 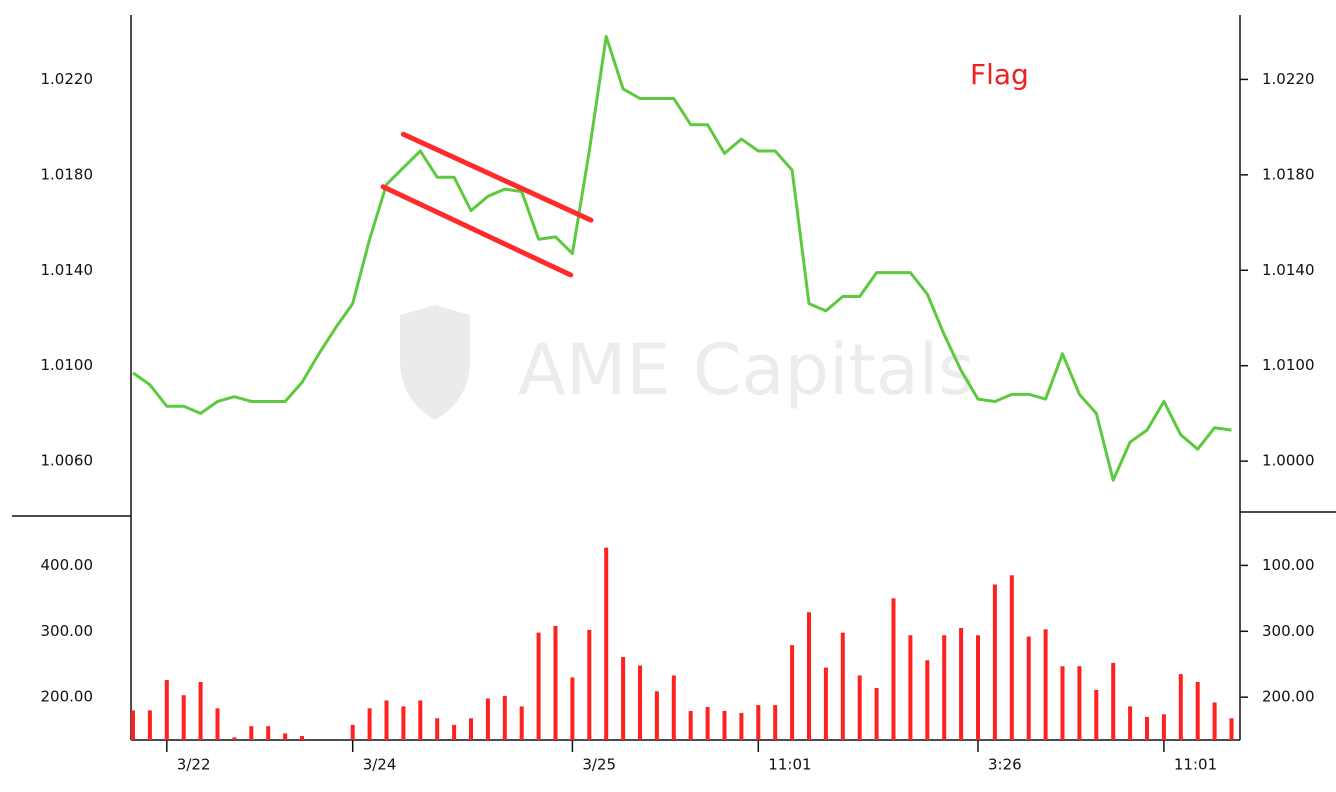 What do you see at coordinates (67, 174) in the screenshot?
I see `y-tick-label: 1.0180` at bounding box center [67, 174].